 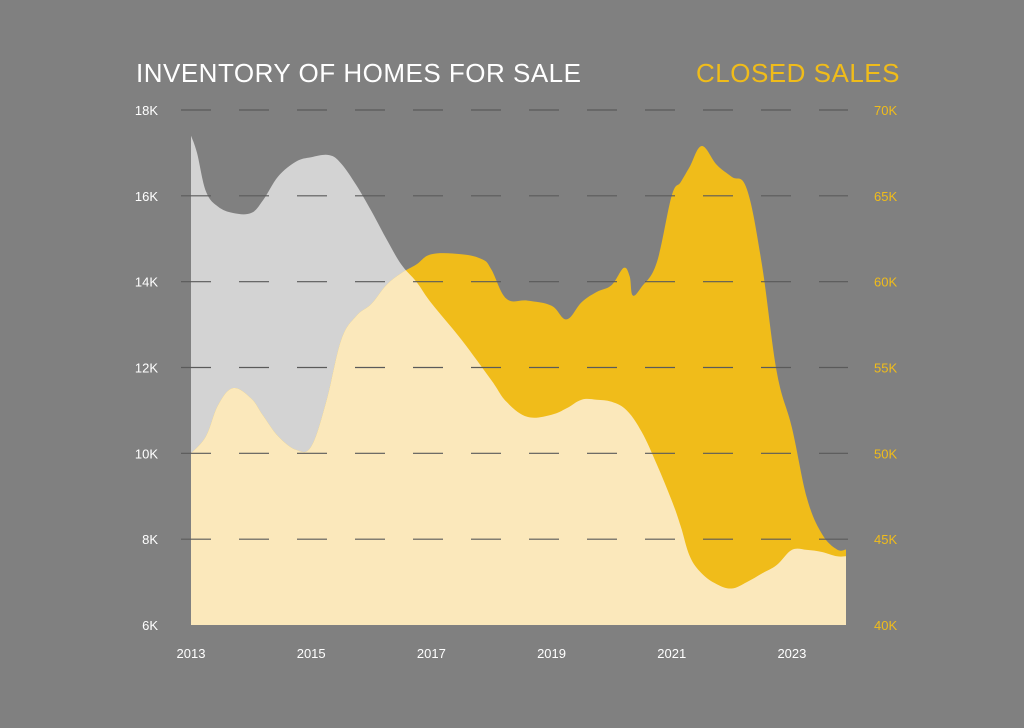 What do you see at coordinates (146, 453) in the screenshot?
I see `left-axis-tick: 10K` at bounding box center [146, 453].